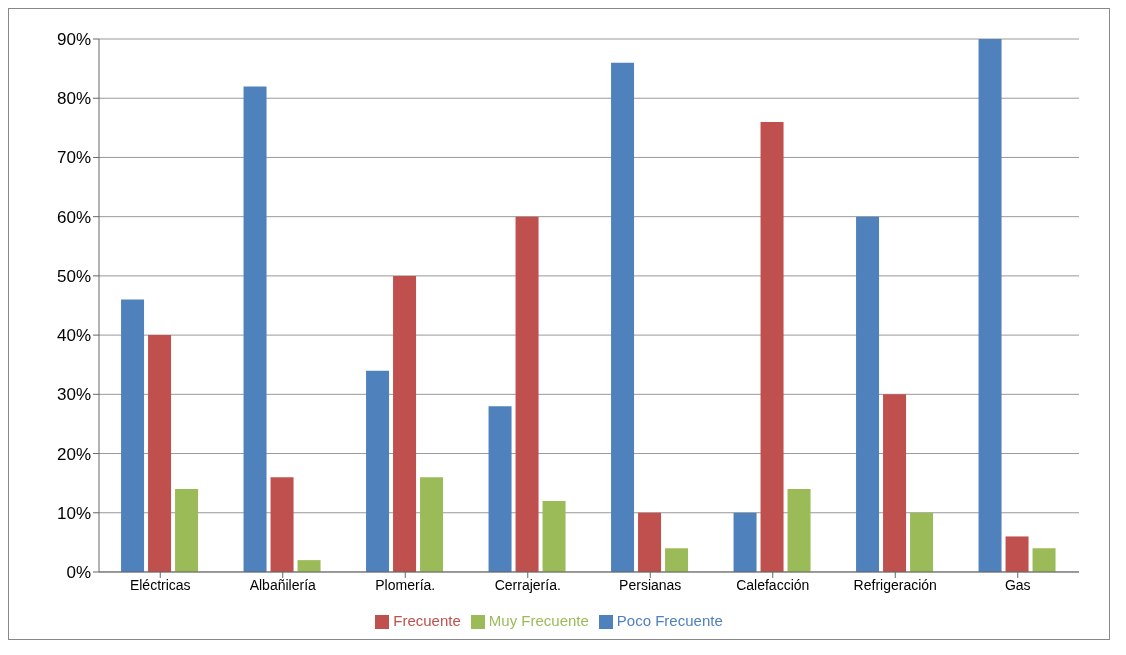  What do you see at coordinates (1017, 584) in the screenshot?
I see `x-tick-label: Gas` at bounding box center [1017, 584].